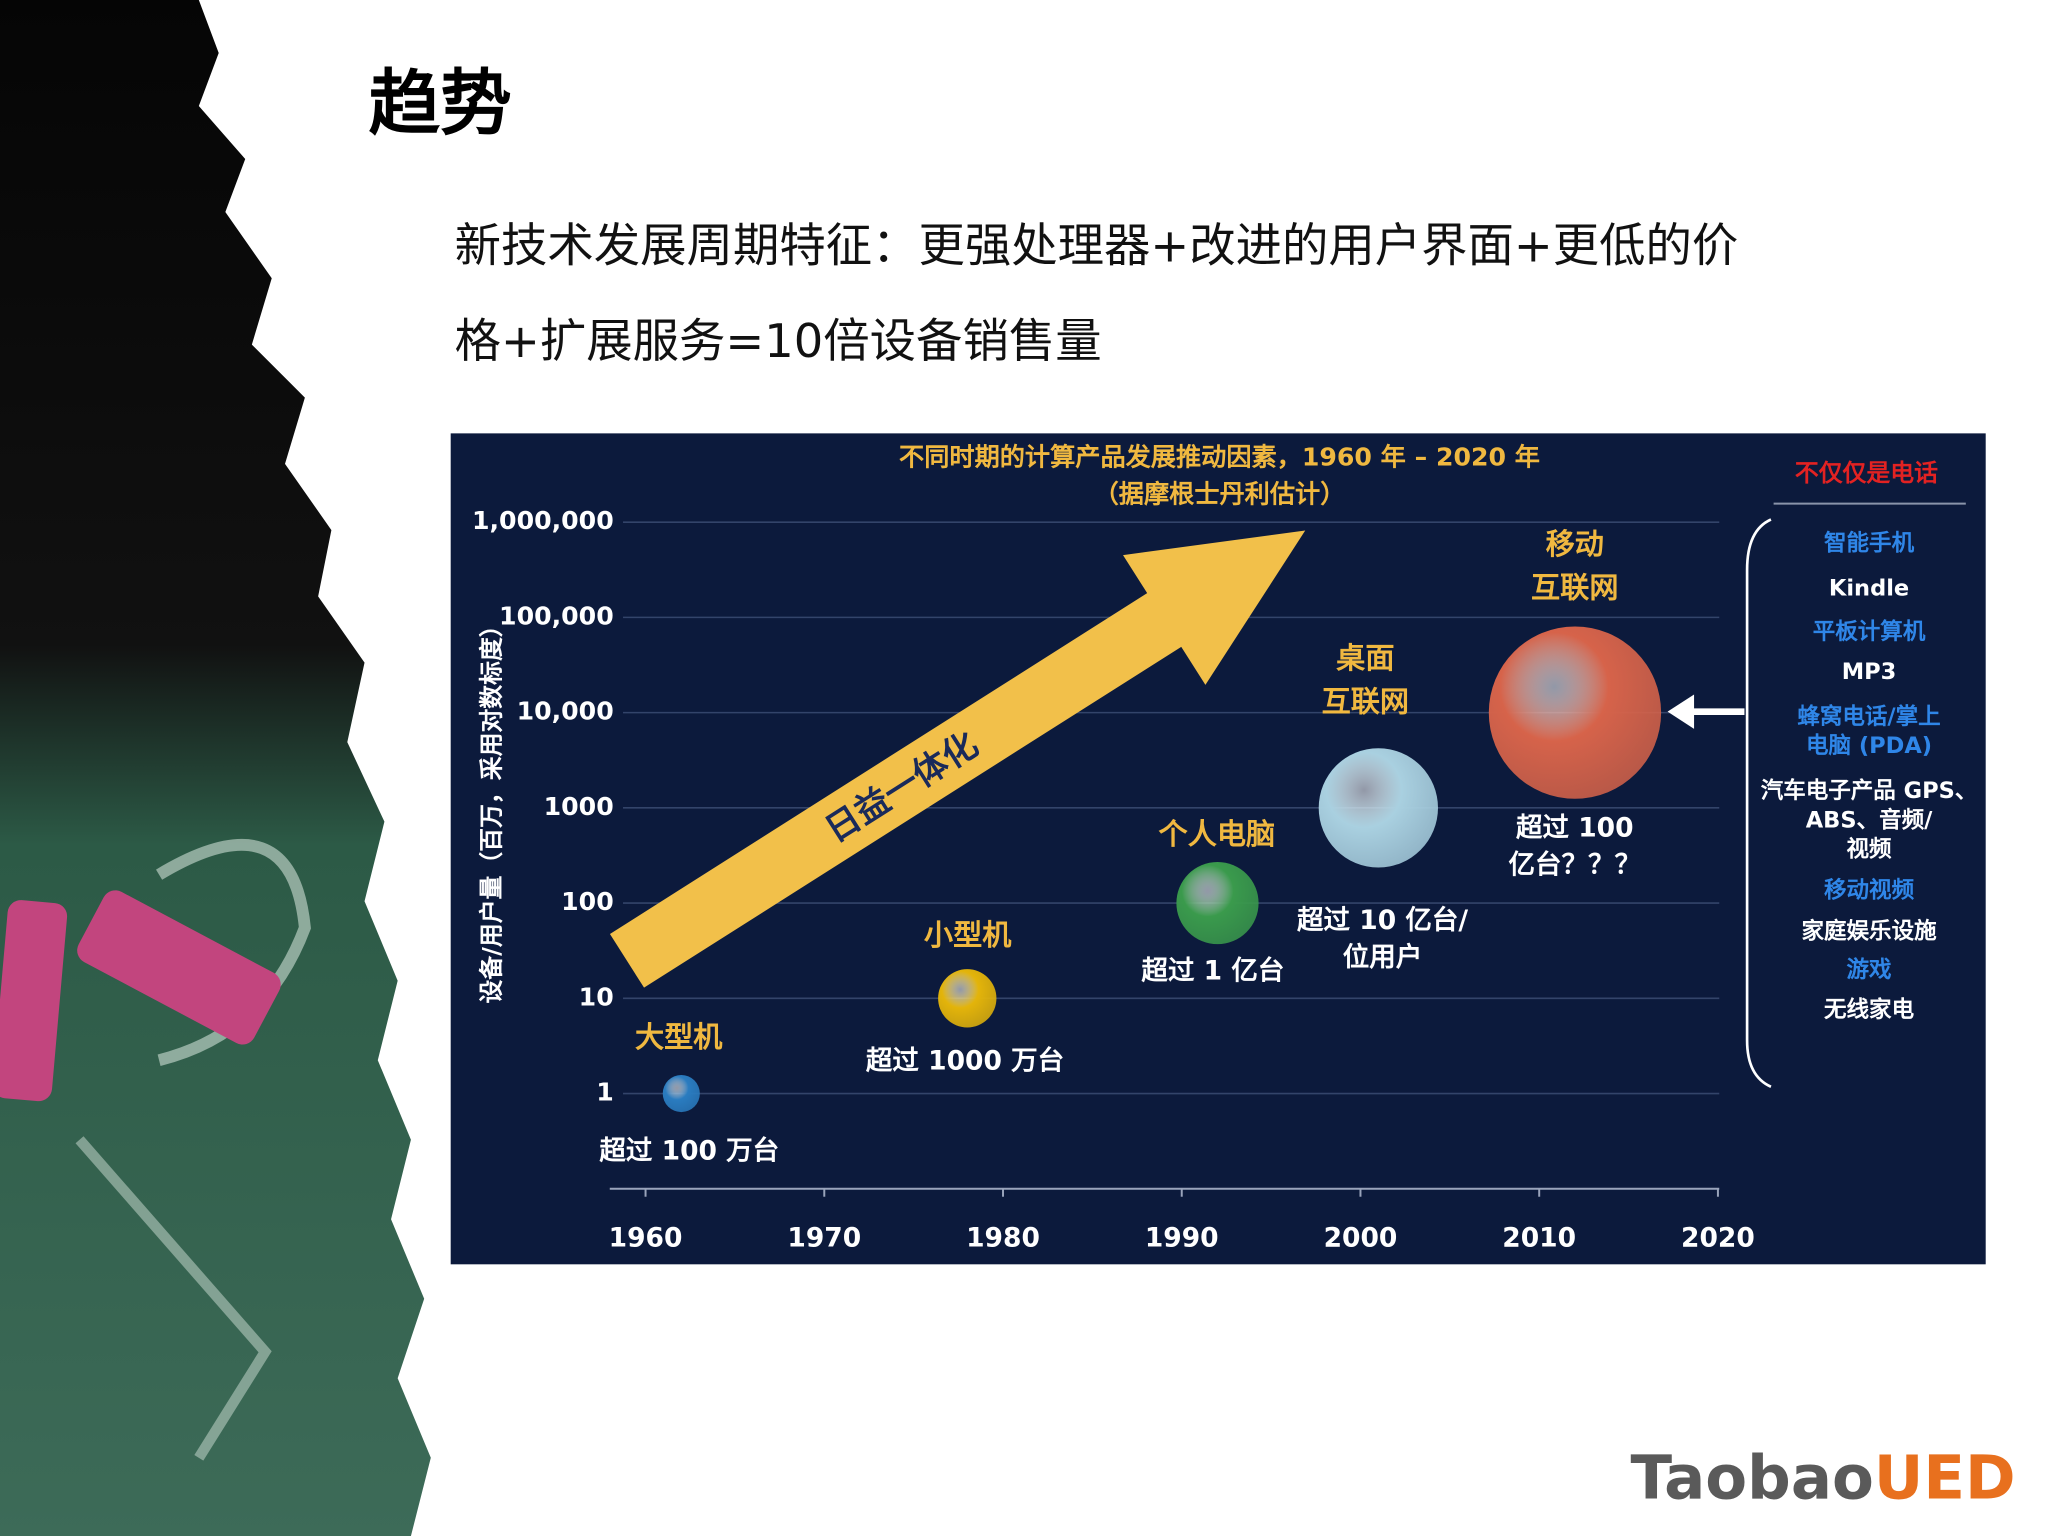  I want to click on bubble-name: 大型机, so click(679, 1037).